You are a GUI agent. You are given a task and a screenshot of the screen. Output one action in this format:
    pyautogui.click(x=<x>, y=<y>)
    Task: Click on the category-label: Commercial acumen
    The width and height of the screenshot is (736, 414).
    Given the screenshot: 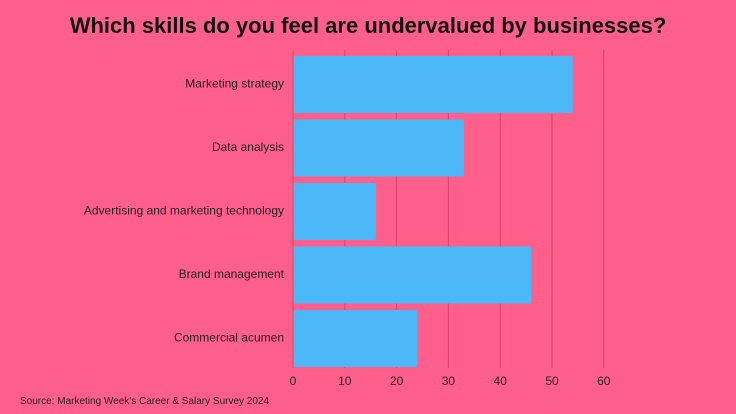 What is the action you would take?
    pyautogui.click(x=229, y=338)
    